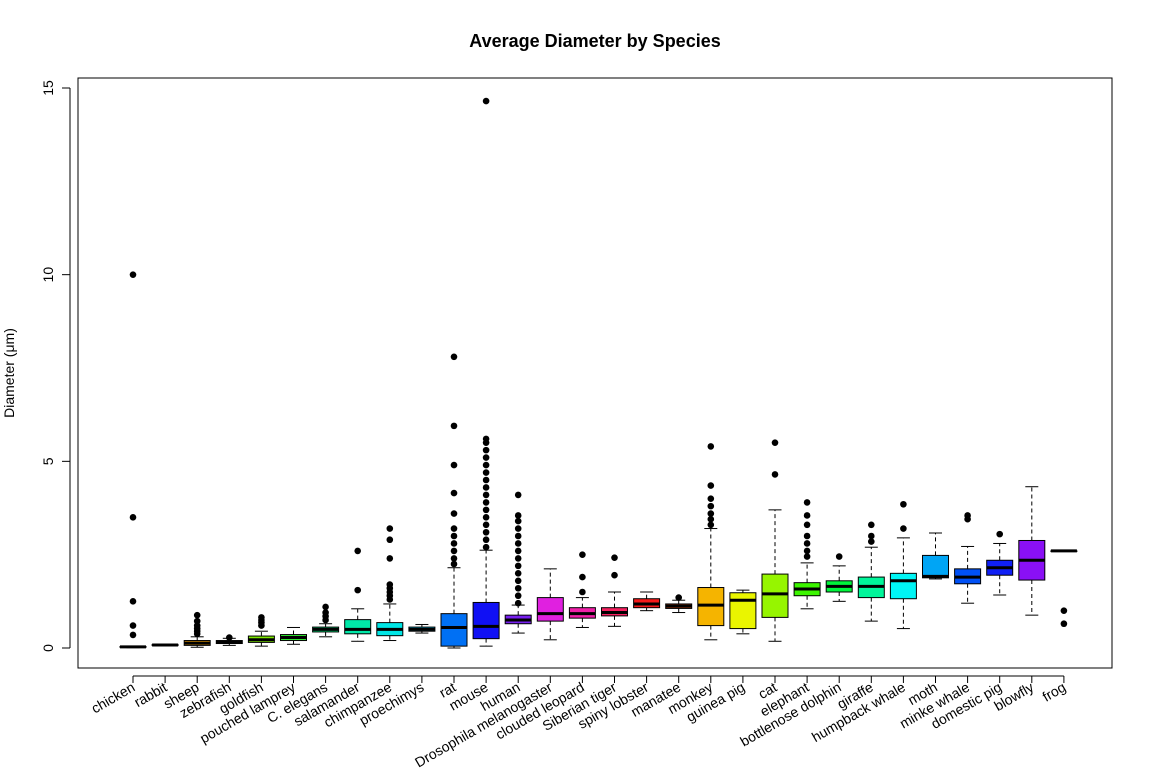 This screenshot has height=768, width=1152. I want to click on box-drosophila-melanogaster, so click(550, 604).